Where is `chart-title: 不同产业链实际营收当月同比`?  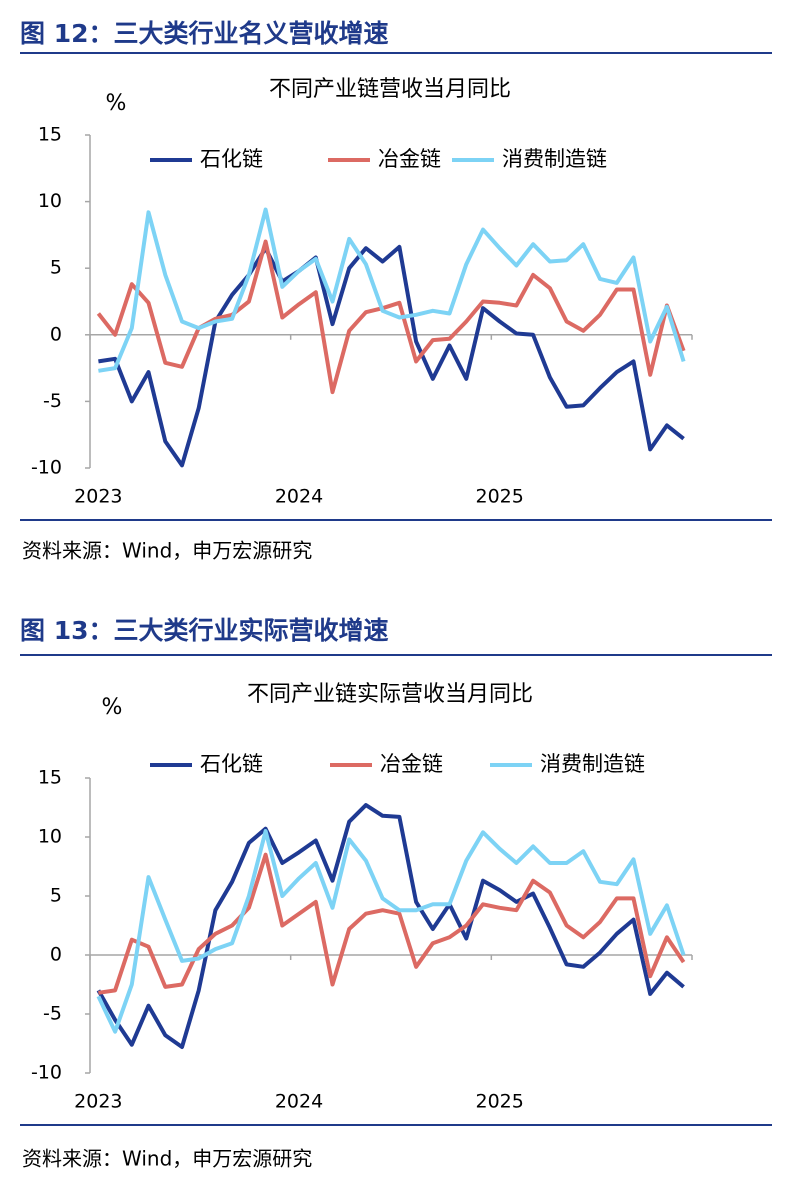
chart-title: 不同产业链实际营收当月同比 is located at coordinates (390, 694).